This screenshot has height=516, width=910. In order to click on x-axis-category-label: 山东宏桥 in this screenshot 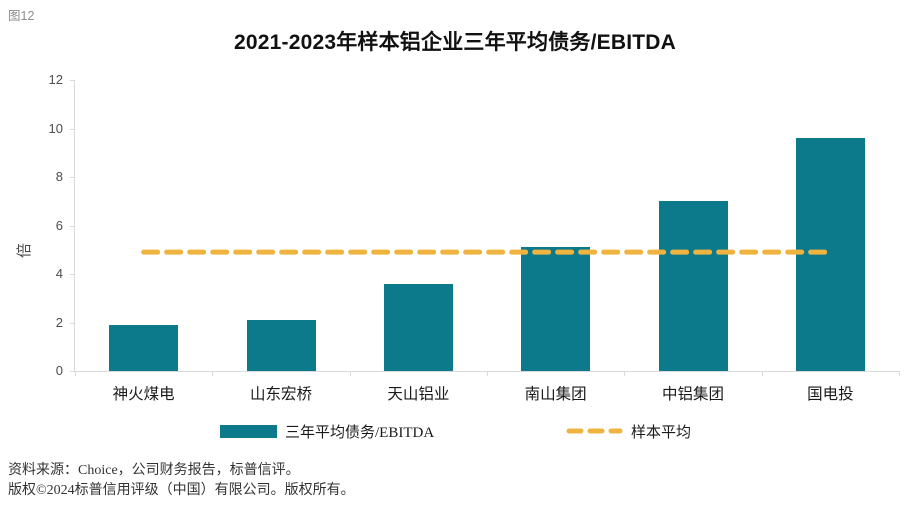, I will do `click(280, 394)`.